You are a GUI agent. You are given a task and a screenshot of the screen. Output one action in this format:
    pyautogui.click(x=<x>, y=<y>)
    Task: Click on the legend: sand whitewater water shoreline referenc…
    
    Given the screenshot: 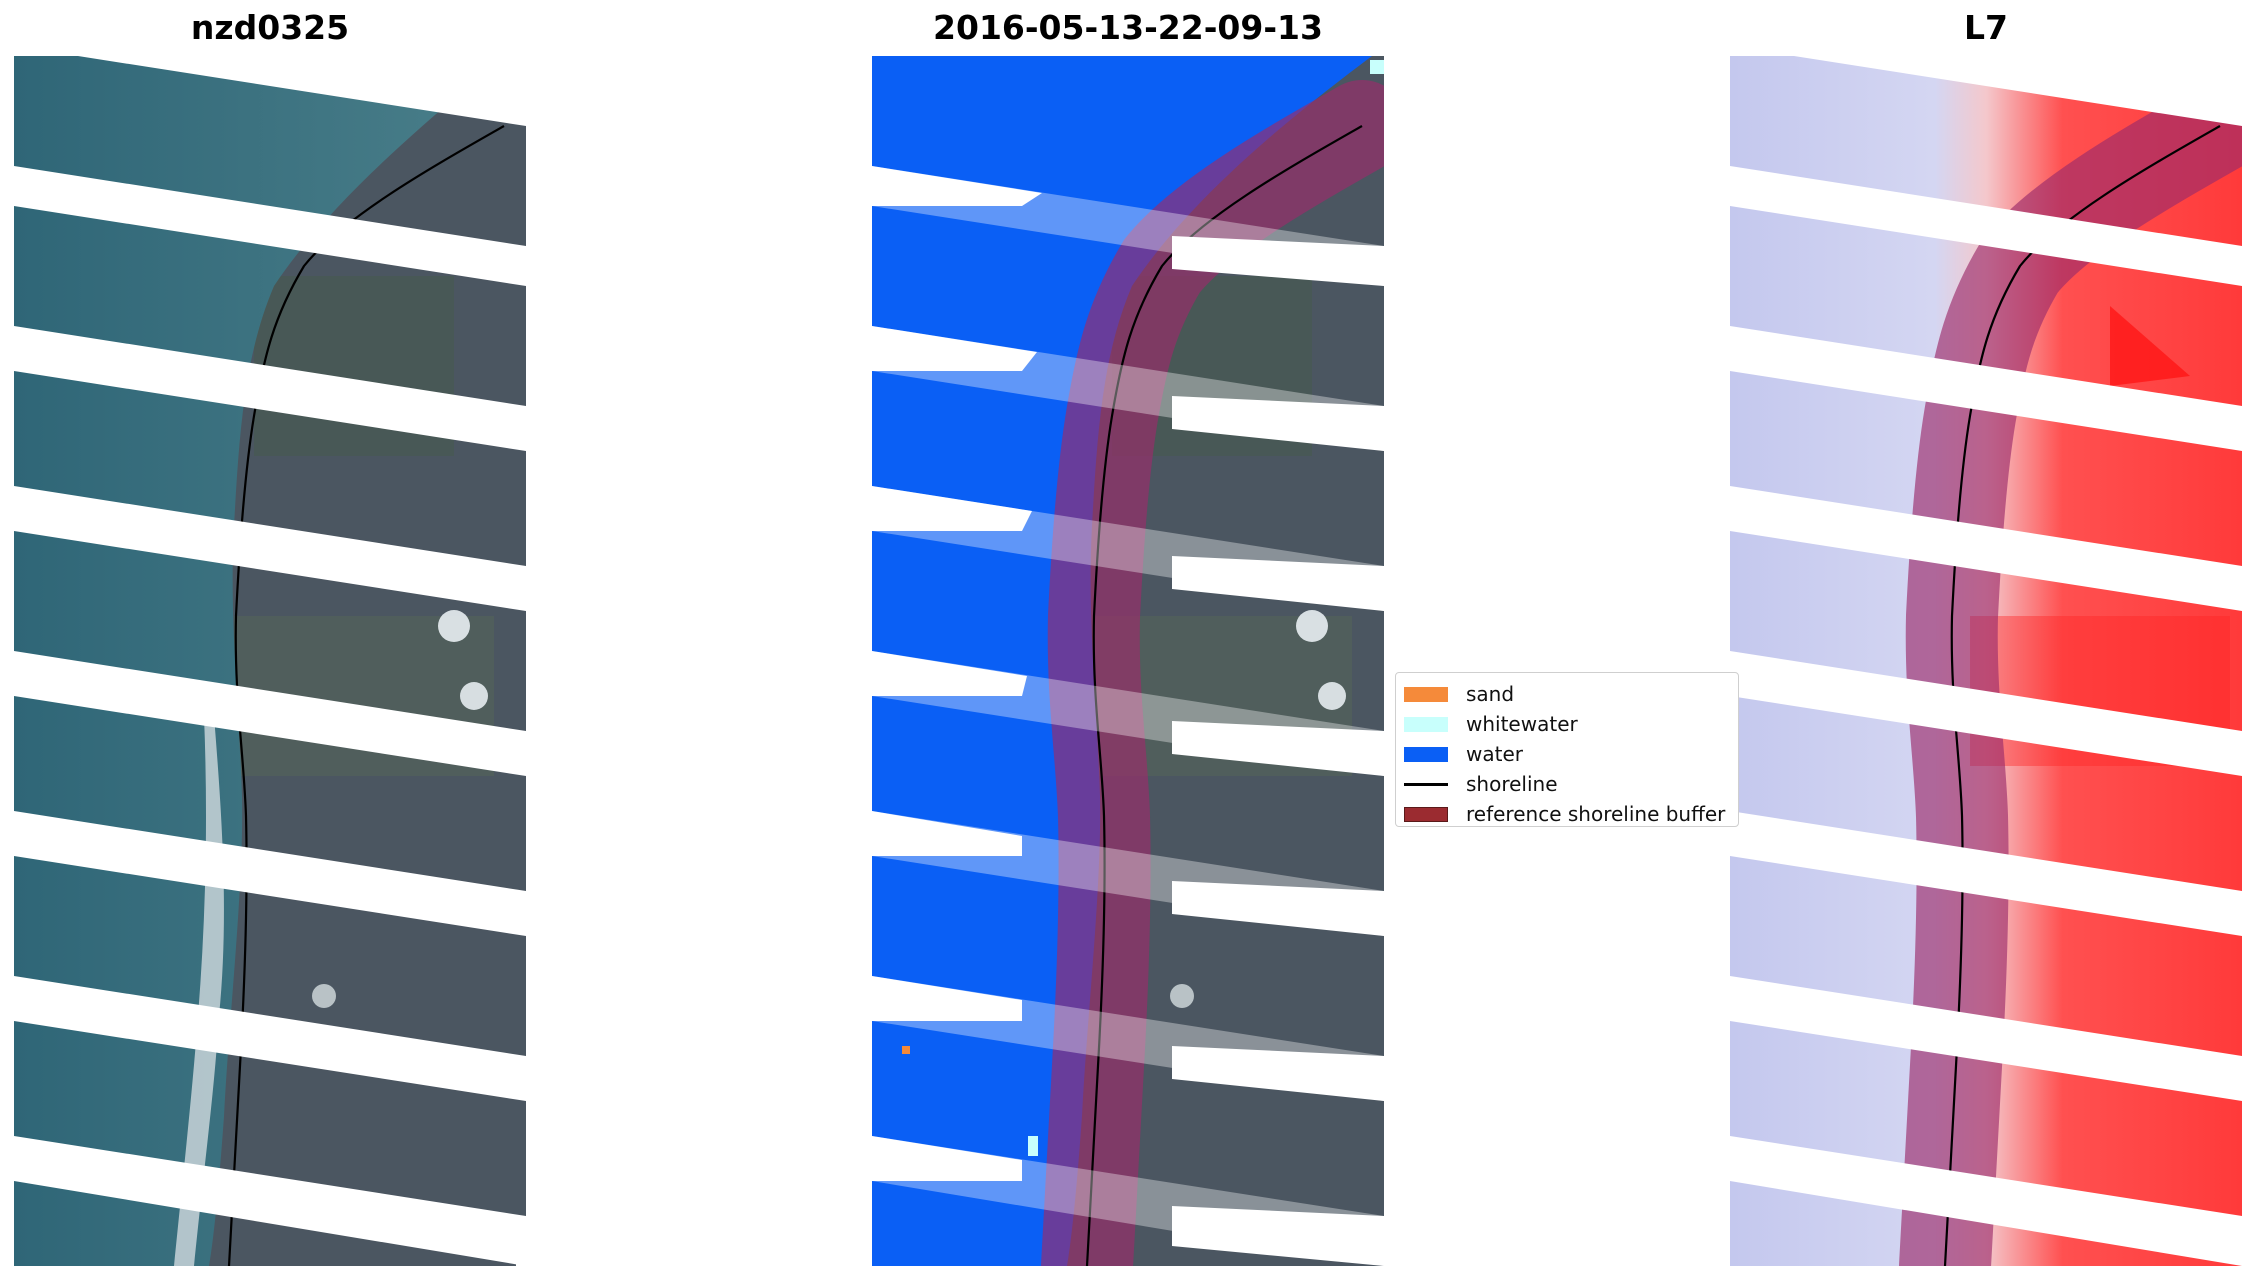 What is the action you would take?
    pyautogui.click(x=1567, y=749)
    